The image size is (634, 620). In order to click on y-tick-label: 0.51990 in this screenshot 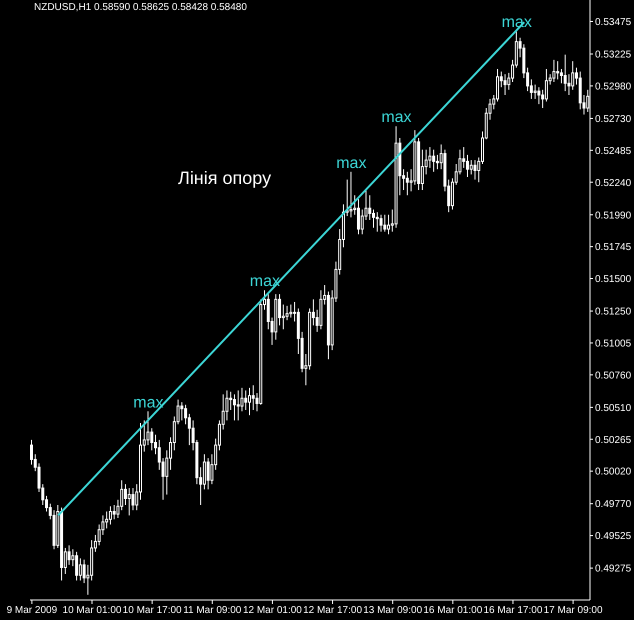, I will do `click(613, 216)`.